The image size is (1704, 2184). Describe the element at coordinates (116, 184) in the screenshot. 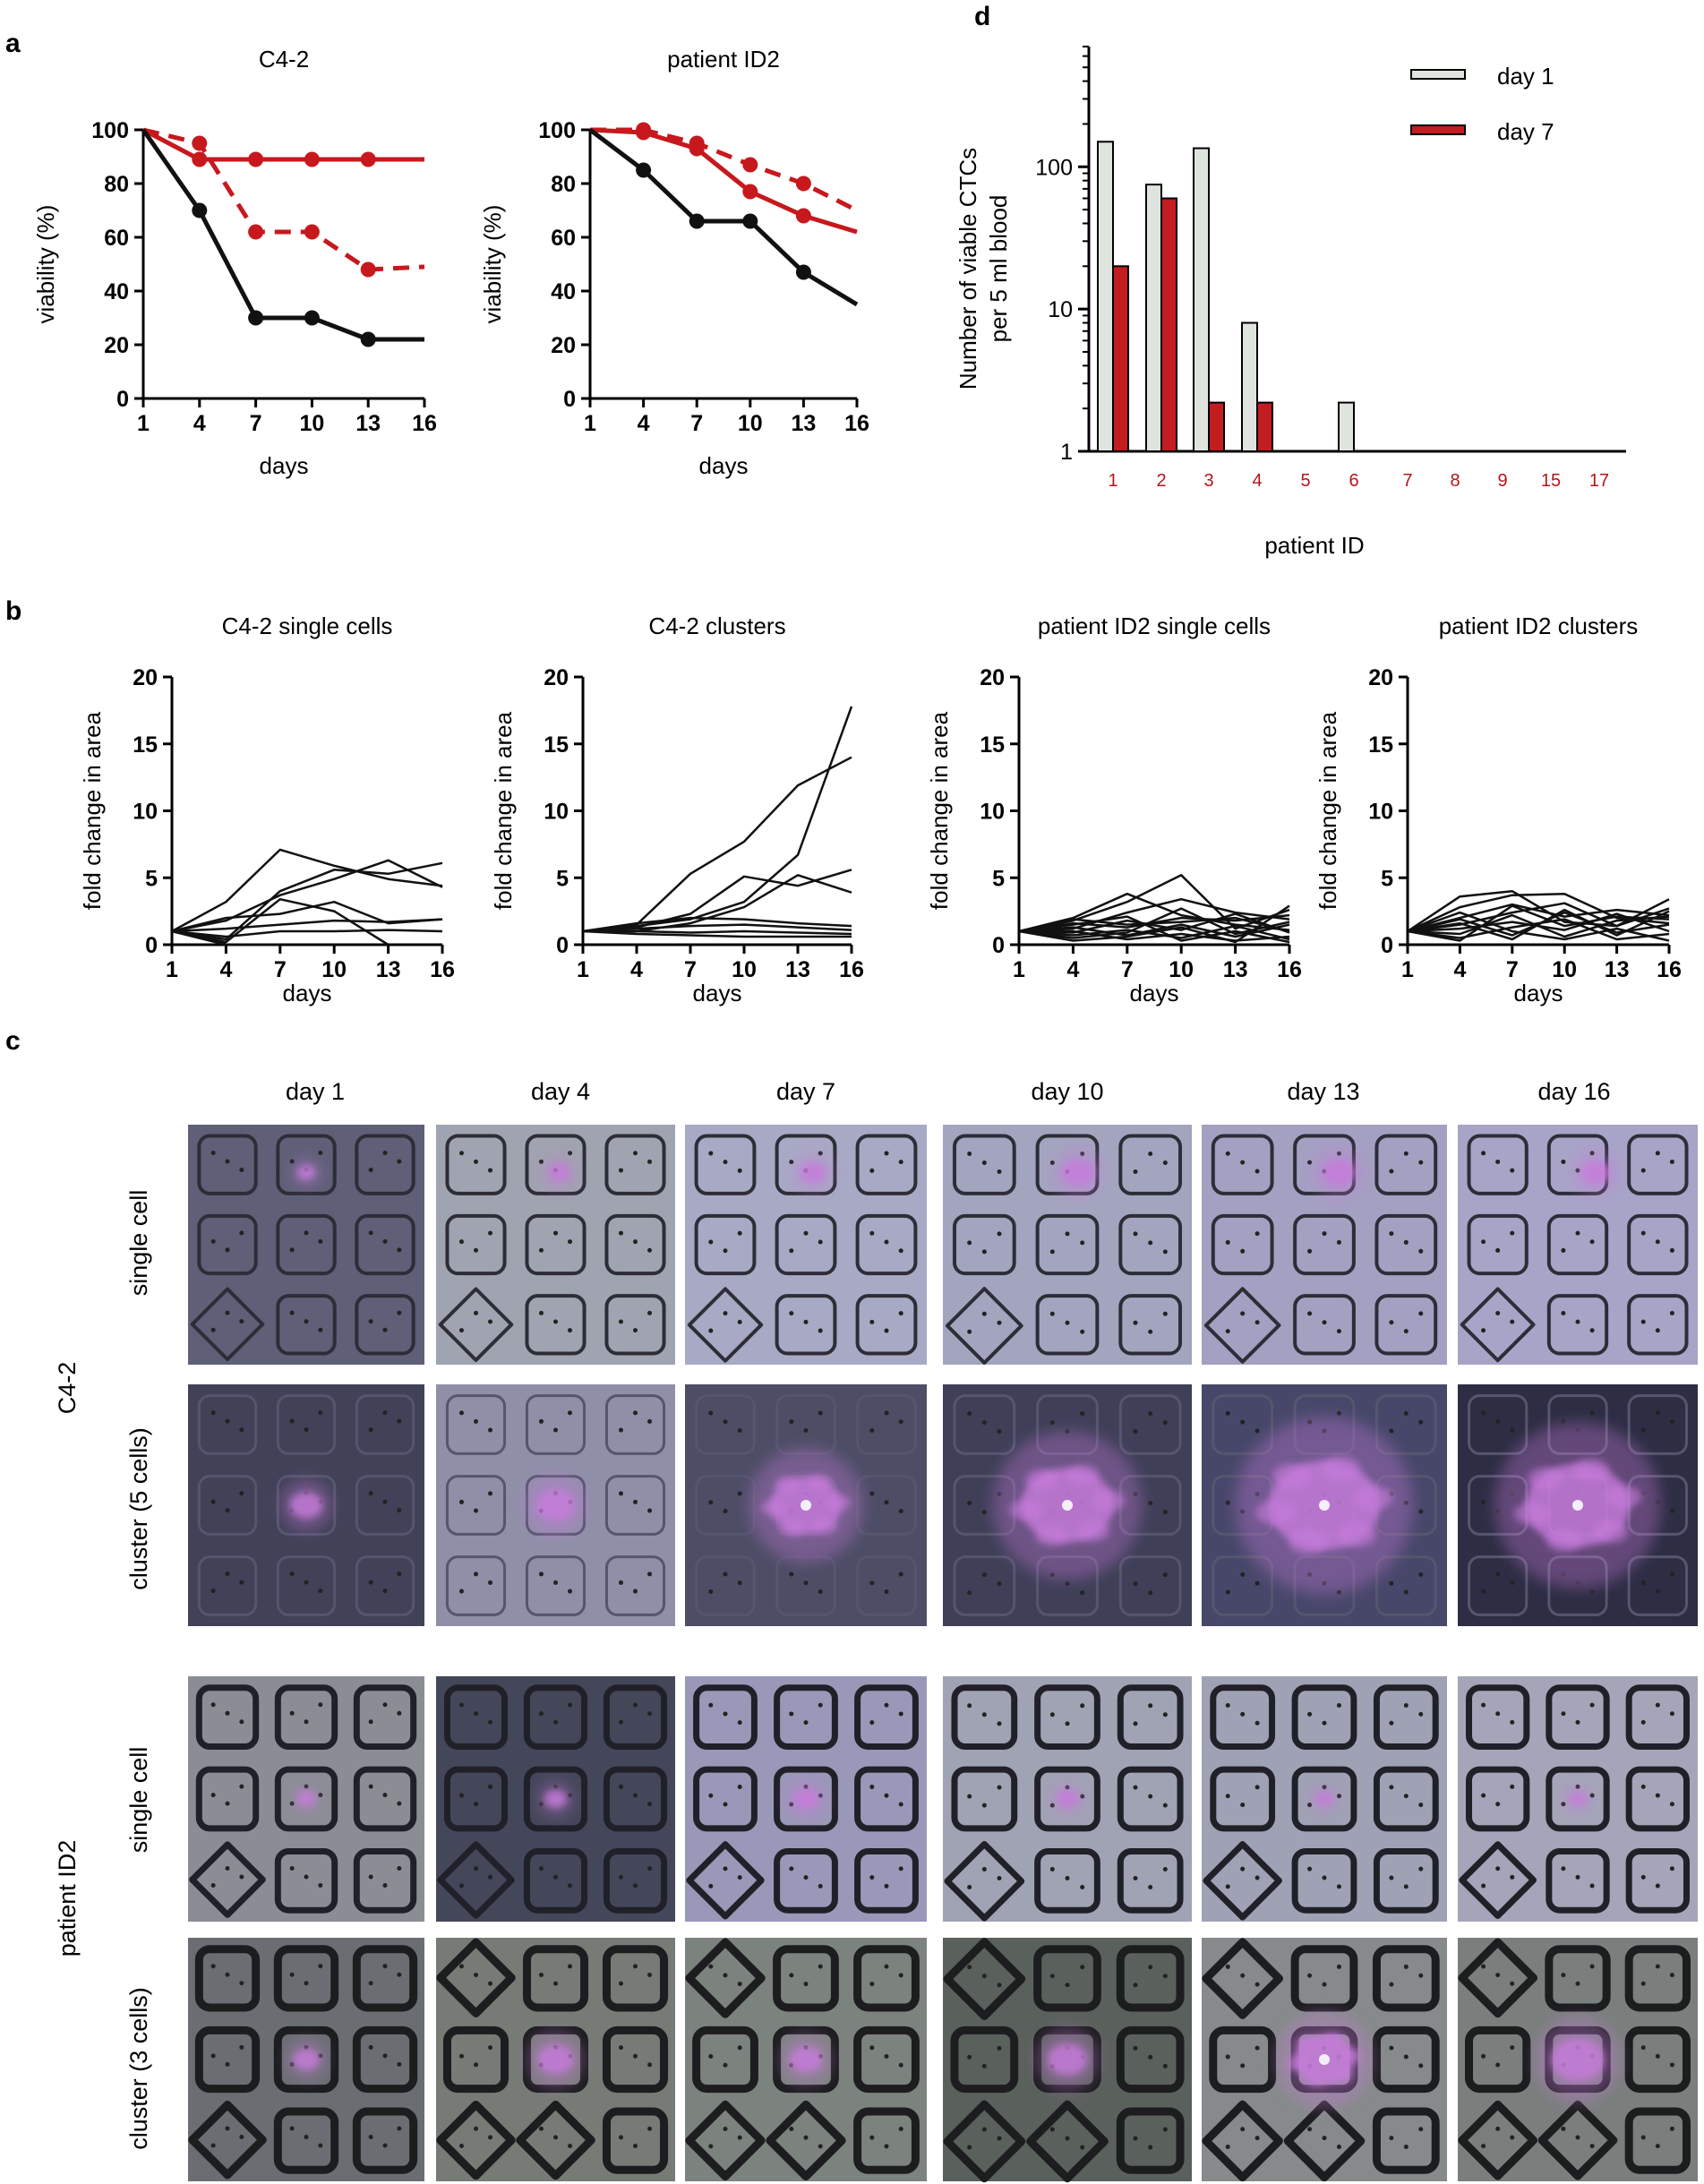

I see `y-tick-label: 80` at that location.